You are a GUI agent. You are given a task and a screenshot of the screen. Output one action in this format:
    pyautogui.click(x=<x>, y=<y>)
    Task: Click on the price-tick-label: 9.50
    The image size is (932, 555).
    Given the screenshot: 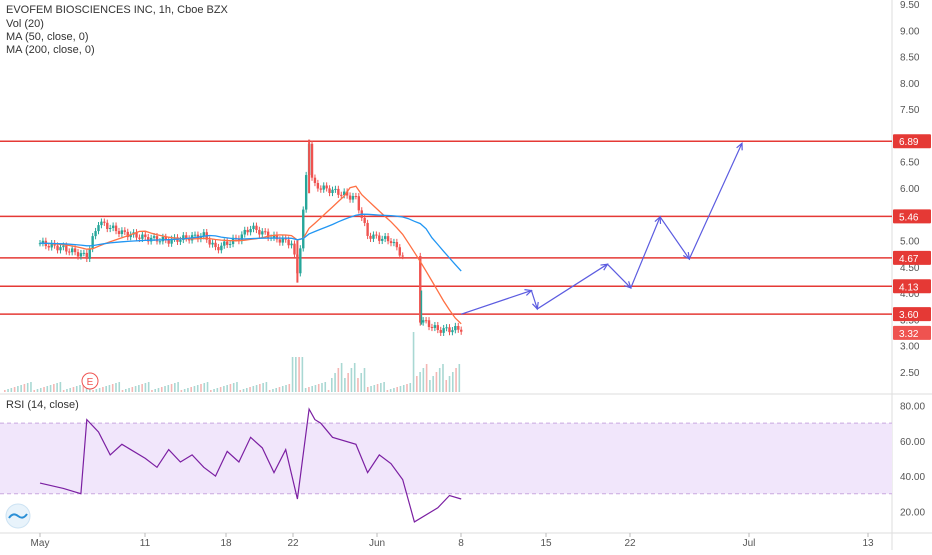 What is the action you would take?
    pyautogui.click(x=910, y=5)
    